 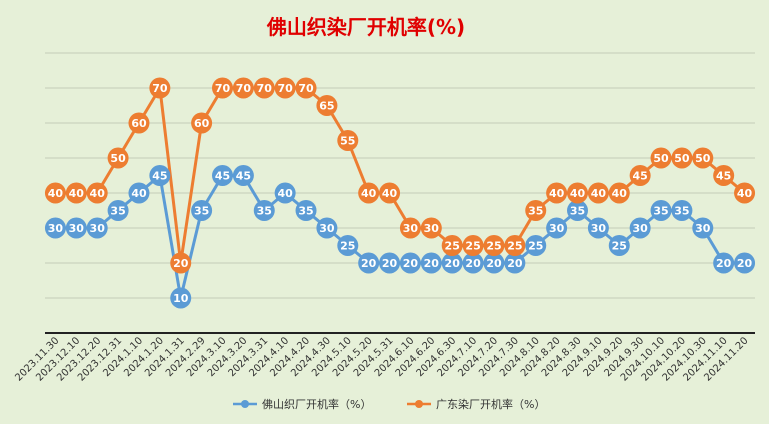 What do you see at coordinates (181, 263) in the screenshot?
I see `data-label-1: 20` at bounding box center [181, 263].